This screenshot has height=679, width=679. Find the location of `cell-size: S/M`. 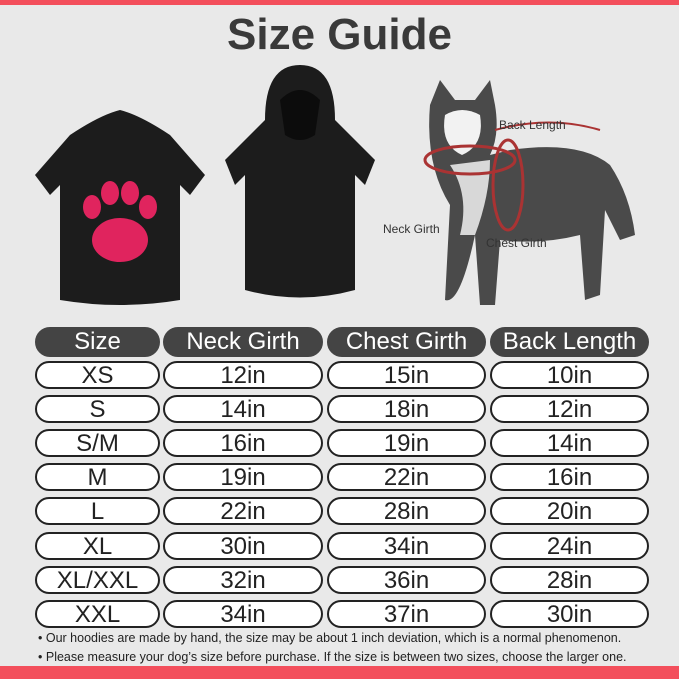

cell-size: S/M is located at coordinates (97, 443).